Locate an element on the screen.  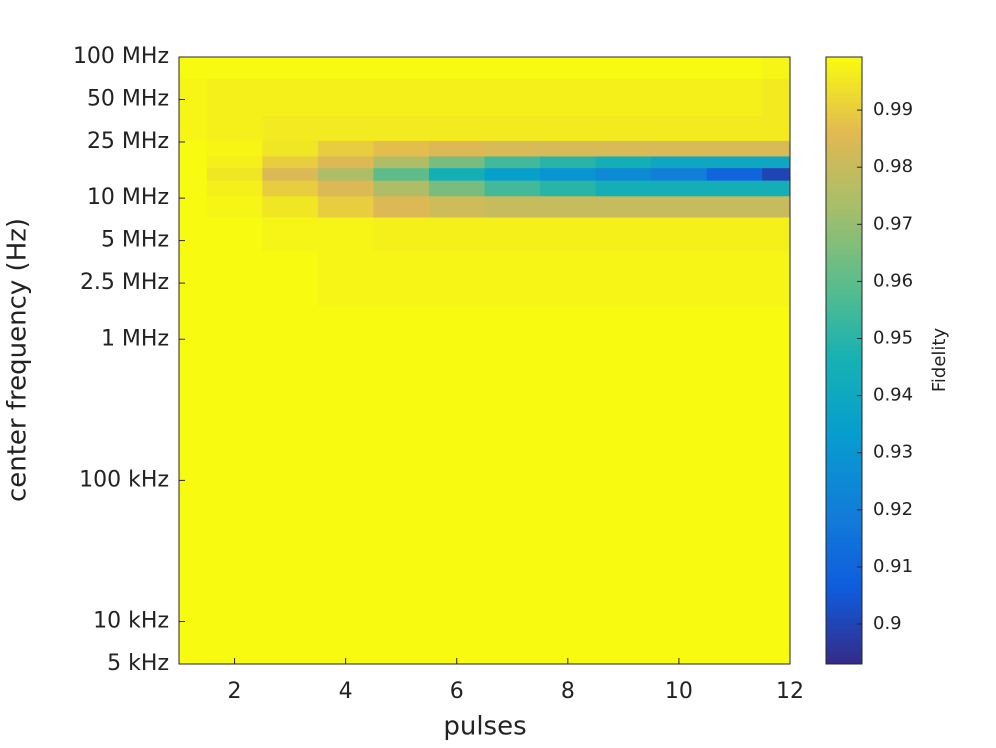
x-tick-label: 6 is located at coordinates (457, 691).